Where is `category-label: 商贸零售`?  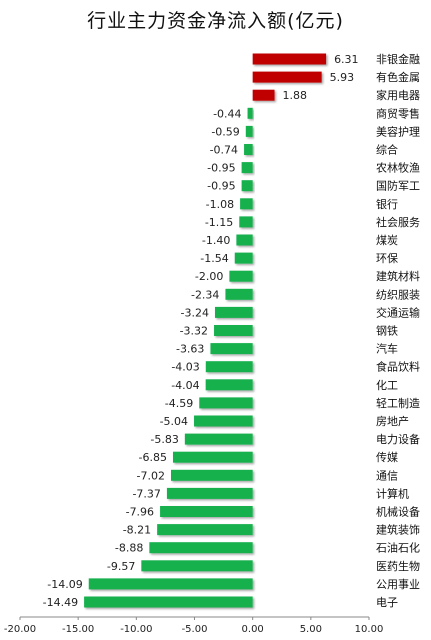
category-label: 商贸零售 is located at coordinates (398, 113).